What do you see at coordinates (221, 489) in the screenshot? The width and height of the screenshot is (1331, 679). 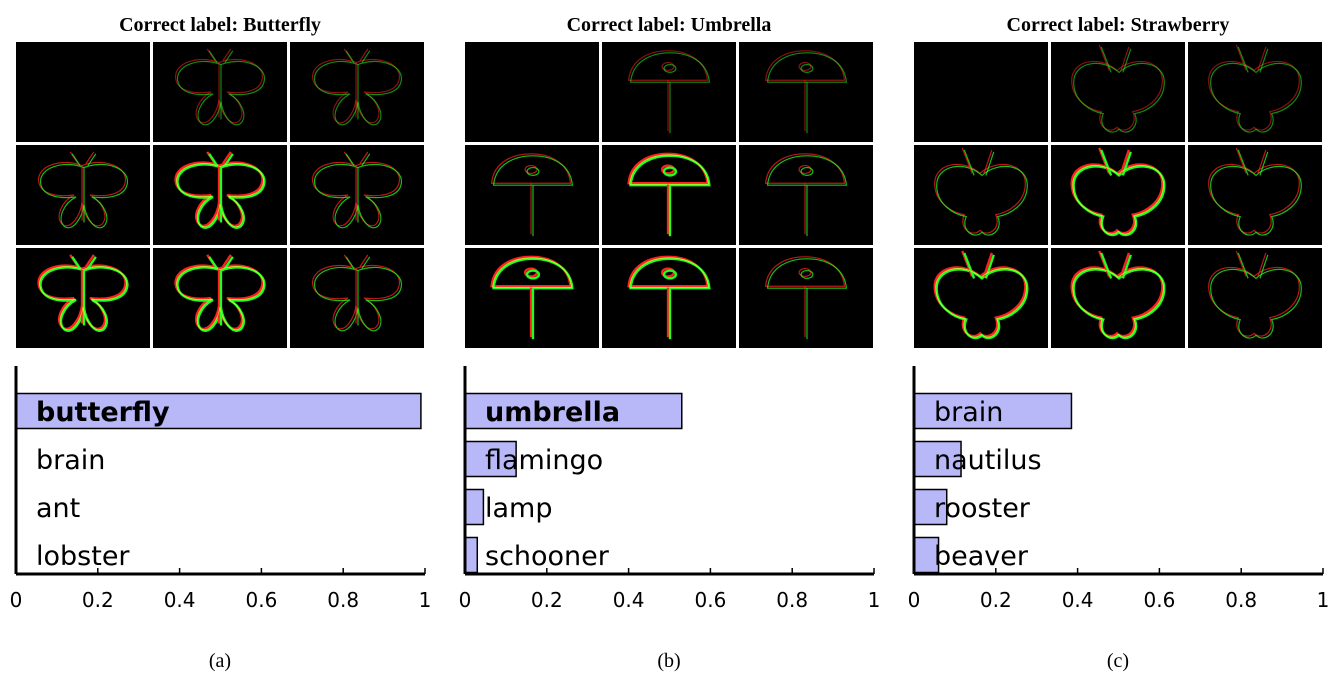 I see `bar-chart-svg: butterfly brain ant lobster 0 0.2 0.4 0.6 0.8 1` at bounding box center [221, 489].